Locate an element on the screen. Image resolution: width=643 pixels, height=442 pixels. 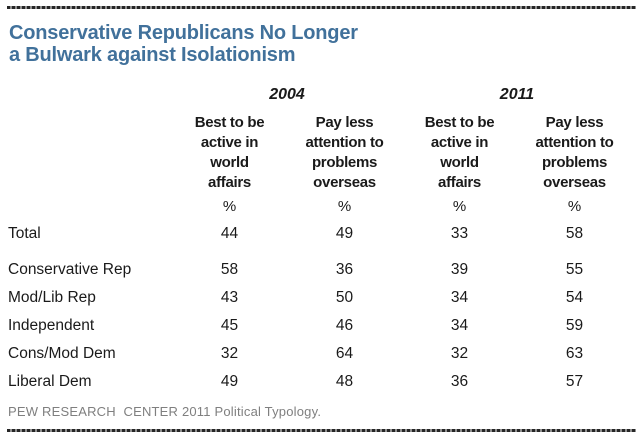
year-header-row: 2004 2011 is located at coordinates (321, 95).